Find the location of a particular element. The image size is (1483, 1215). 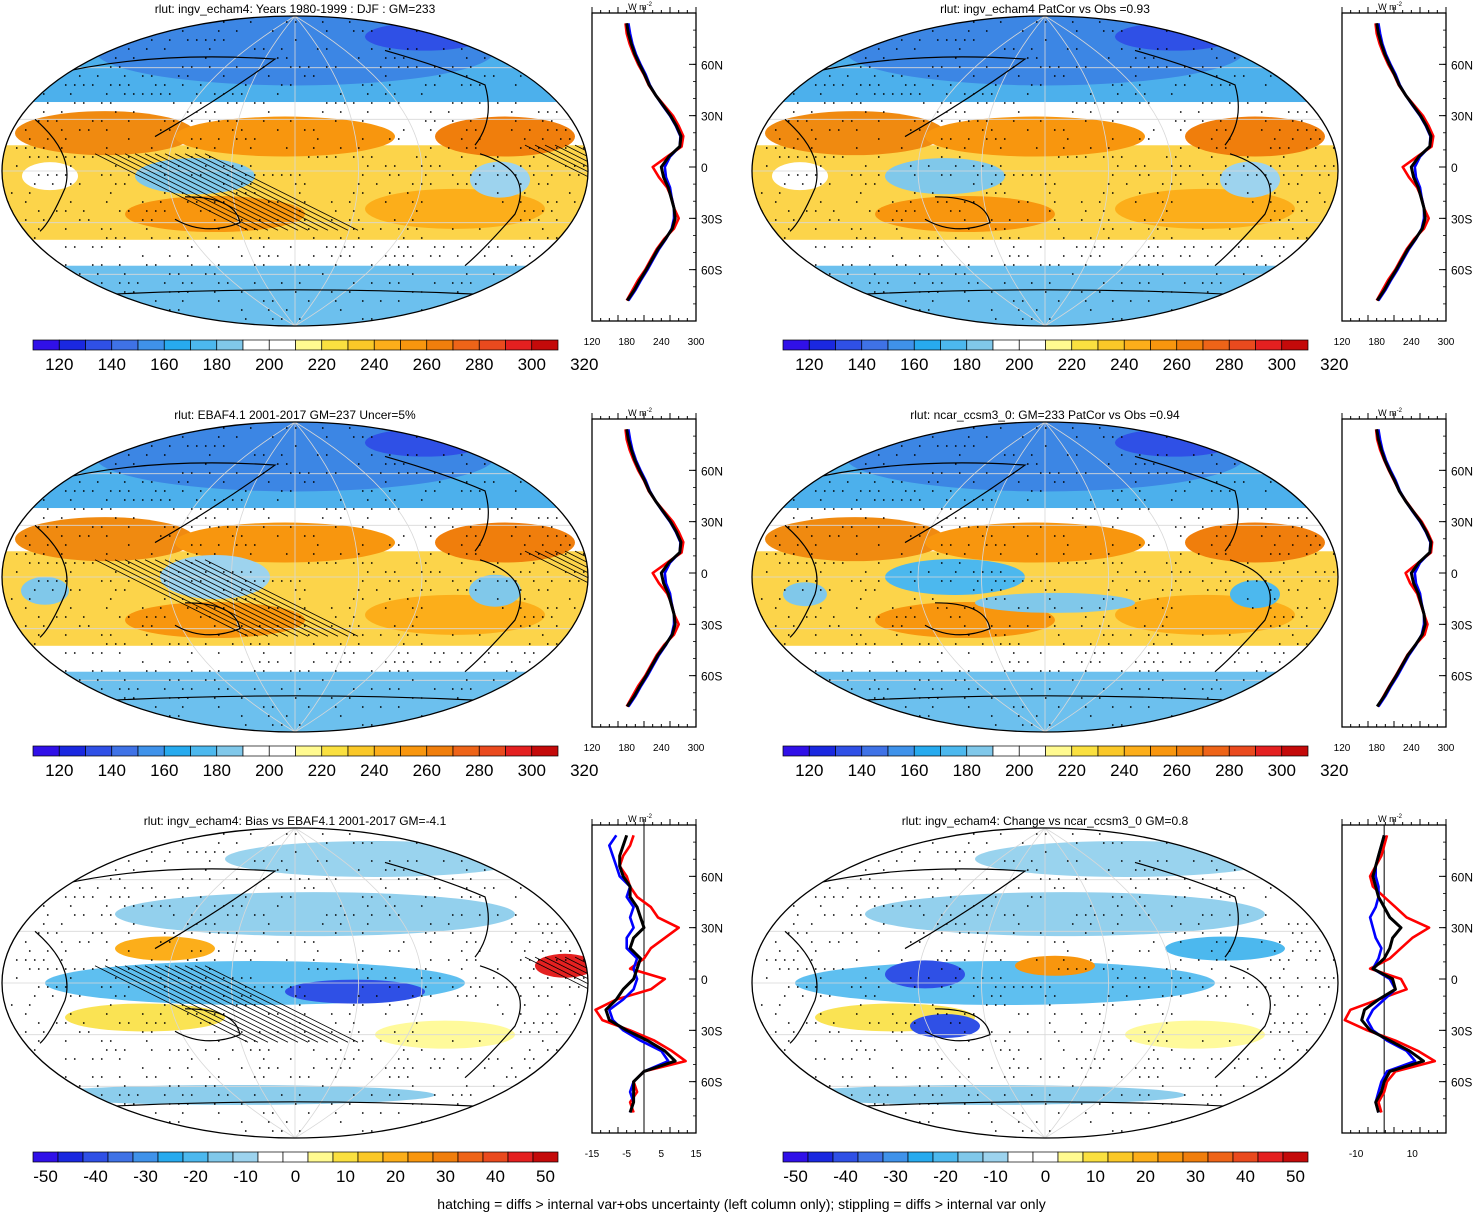

zonal-lat-label: 0 is located at coordinates (1454, 168).